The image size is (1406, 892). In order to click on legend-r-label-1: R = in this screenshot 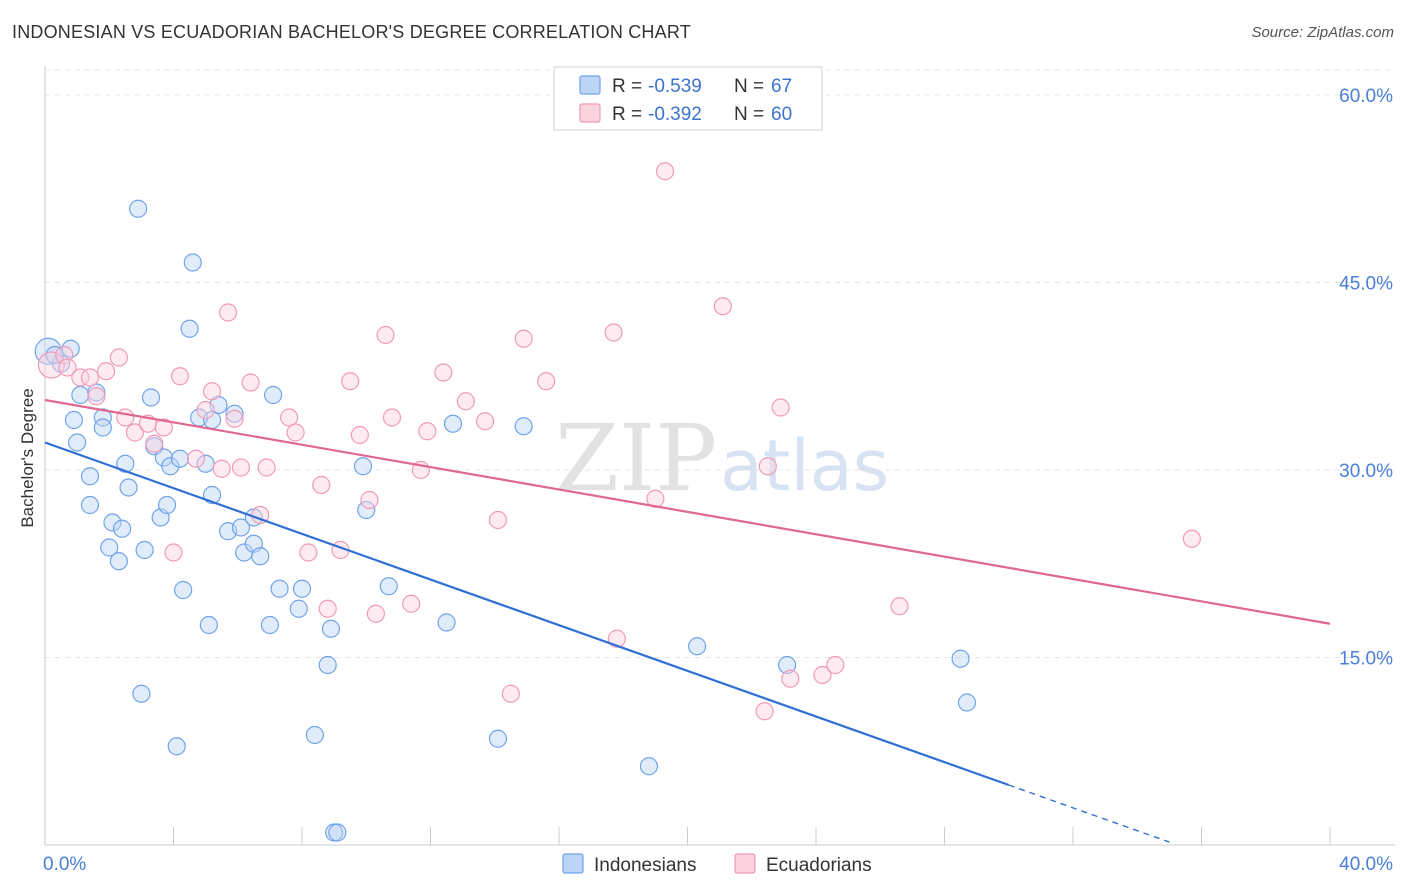, I will do `click(627, 86)`.